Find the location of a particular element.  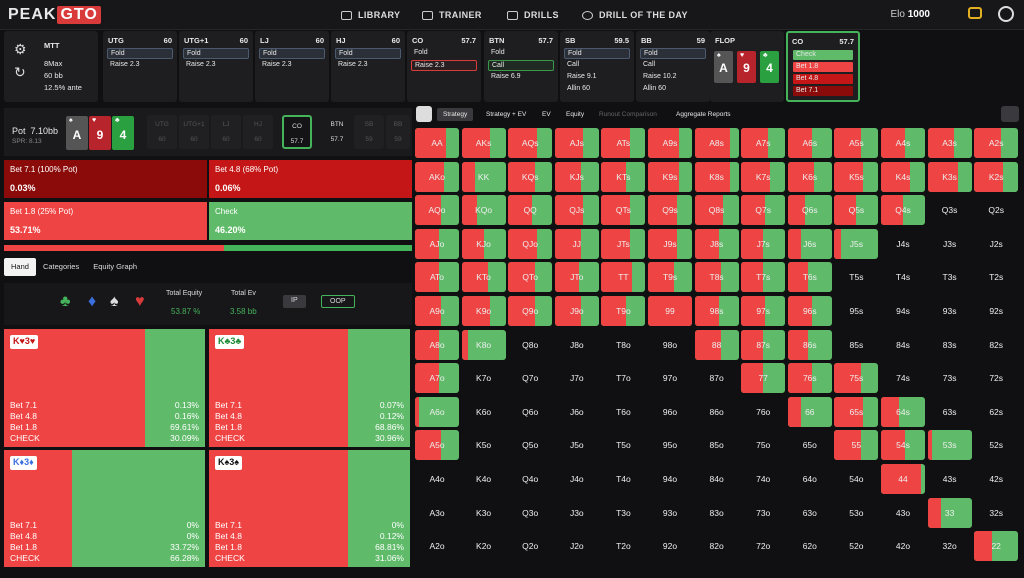

hand-cell: T4o is located at coordinates (623, 479).